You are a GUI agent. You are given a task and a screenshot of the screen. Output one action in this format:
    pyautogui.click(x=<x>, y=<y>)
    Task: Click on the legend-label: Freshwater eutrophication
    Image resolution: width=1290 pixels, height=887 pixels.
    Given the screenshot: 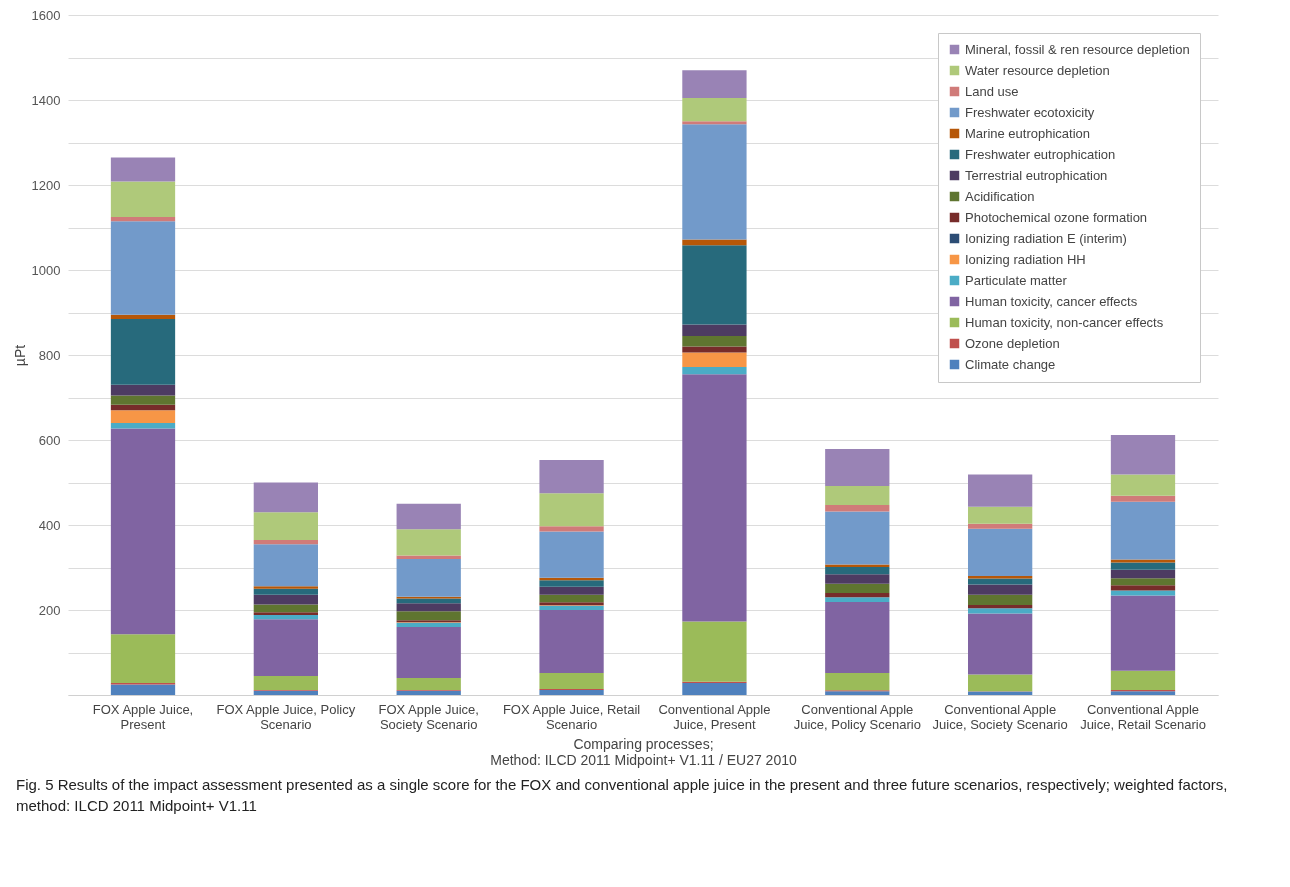 What is the action you would take?
    pyautogui.click(x=1040, y=154)
    